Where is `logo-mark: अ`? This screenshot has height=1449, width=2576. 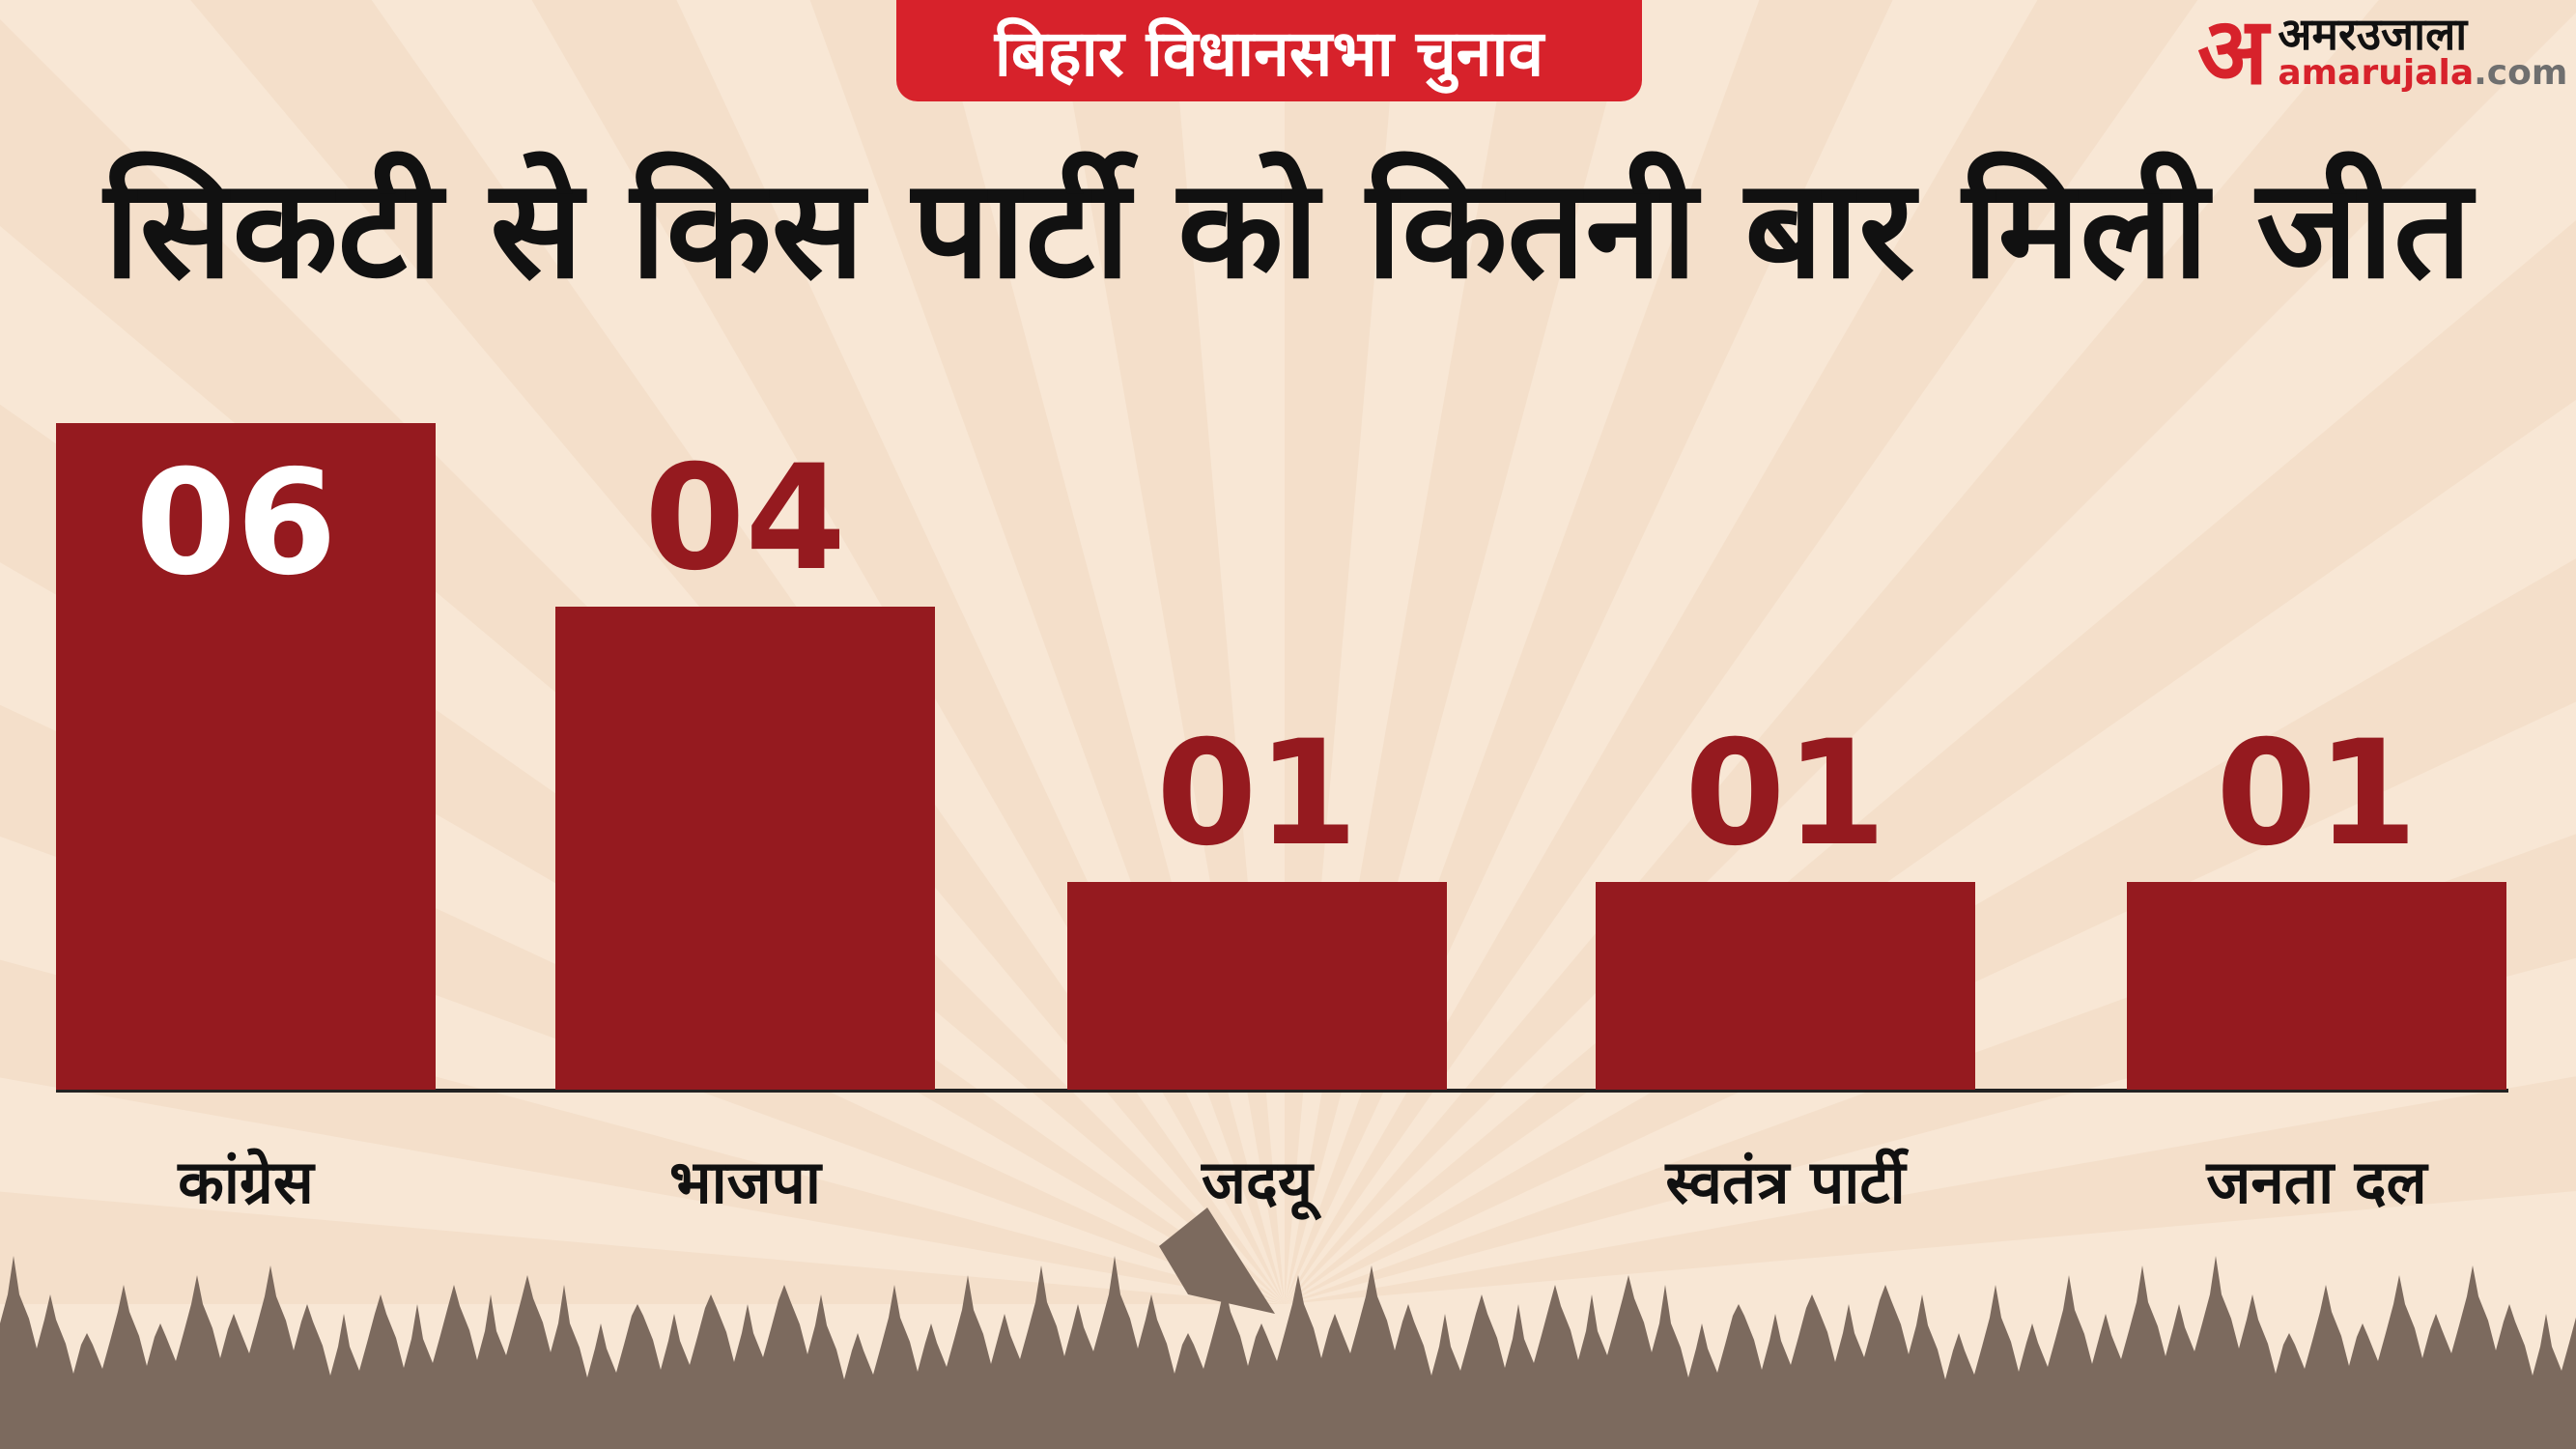 logo-mark: अ is located at coordinates (2233, 52).